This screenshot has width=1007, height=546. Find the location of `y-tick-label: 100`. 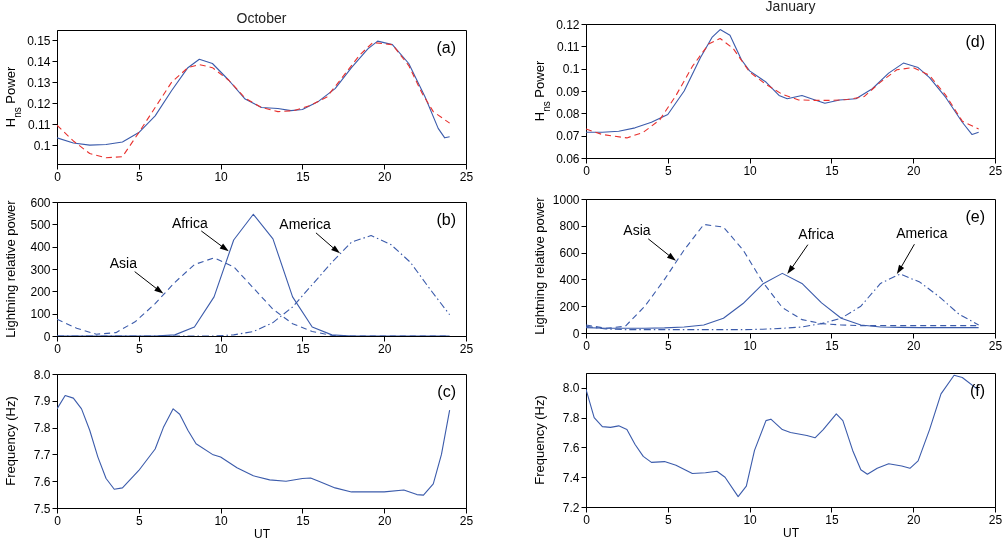

y-tick-label: 100 is located at coordinates (40, 314).